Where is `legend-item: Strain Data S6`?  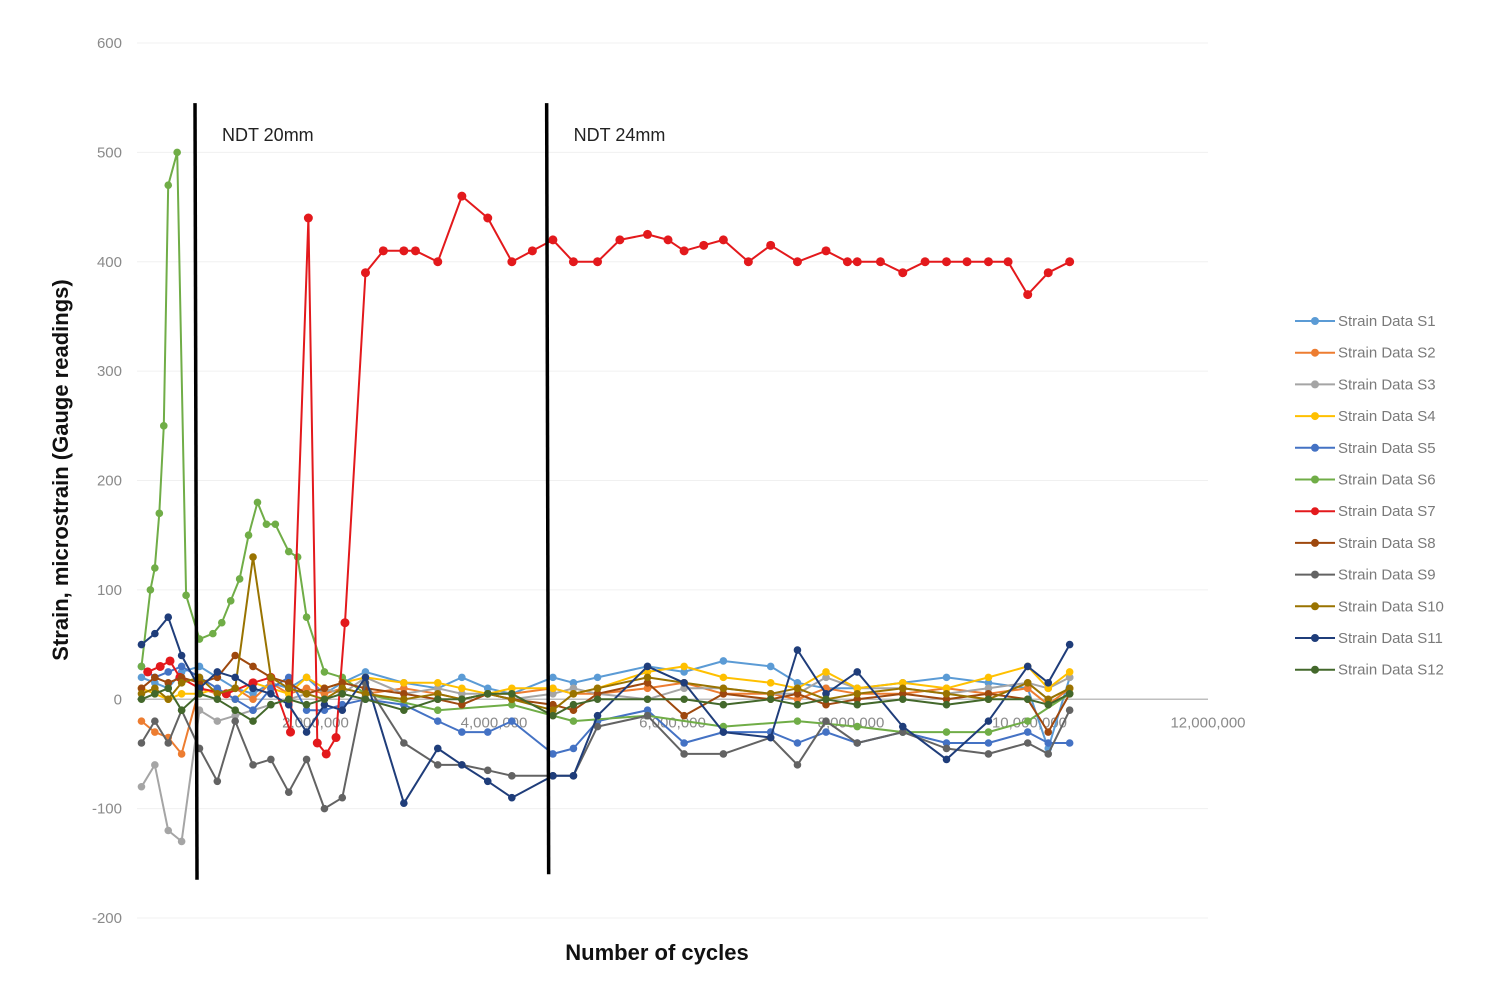
legend-item: Strain Data S6 is located at coordinates (1365, 480).